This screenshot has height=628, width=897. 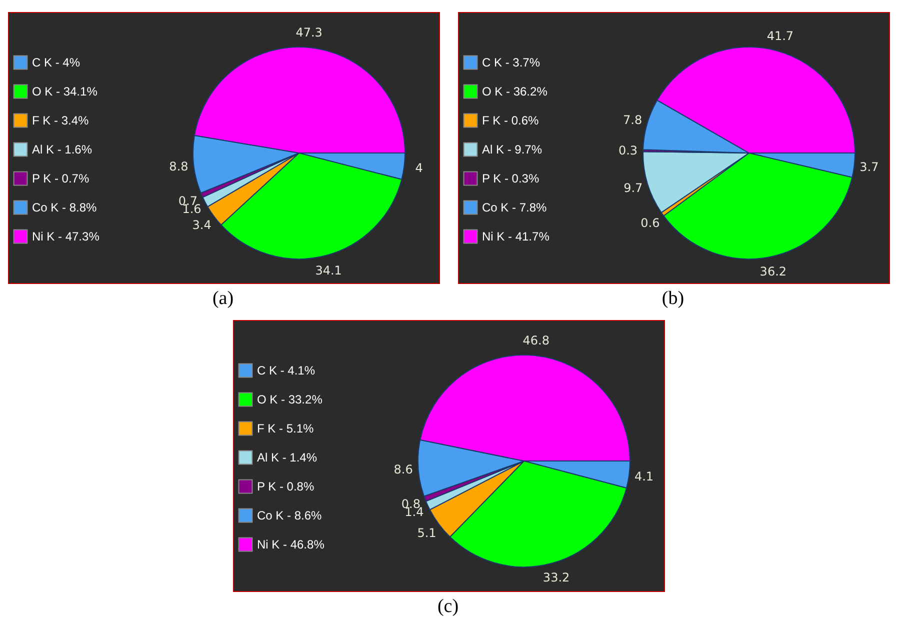 What do you see at coordinates (780, 36) in the screenshot?
I see `data-label: 41.7` at bounding box center [780, 36].